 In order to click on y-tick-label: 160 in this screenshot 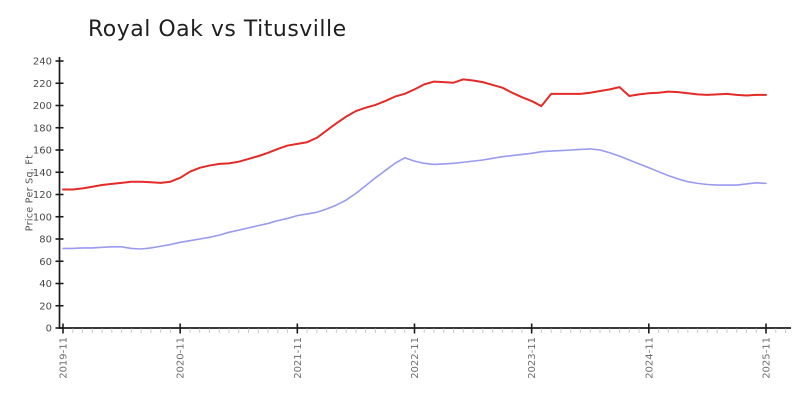, I will do `click(42, 151)`.